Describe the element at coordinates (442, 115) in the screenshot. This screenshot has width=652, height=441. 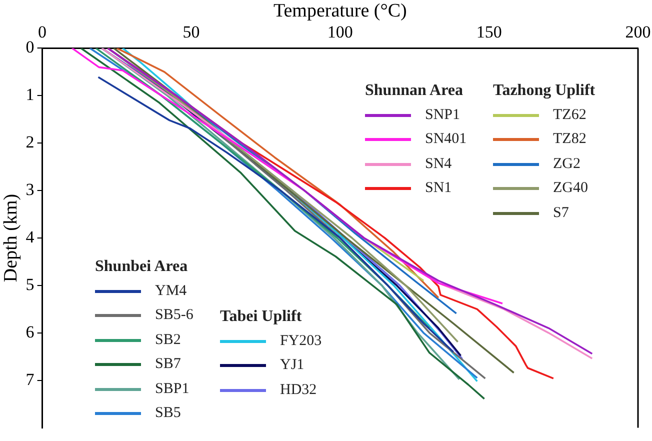
I see `legend-label: SNP1` at that location.